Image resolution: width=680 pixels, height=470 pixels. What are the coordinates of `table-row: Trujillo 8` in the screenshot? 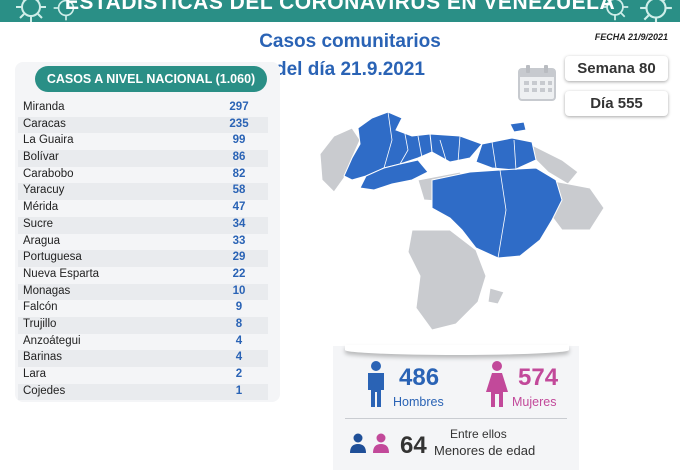 It's located at (143, 325).